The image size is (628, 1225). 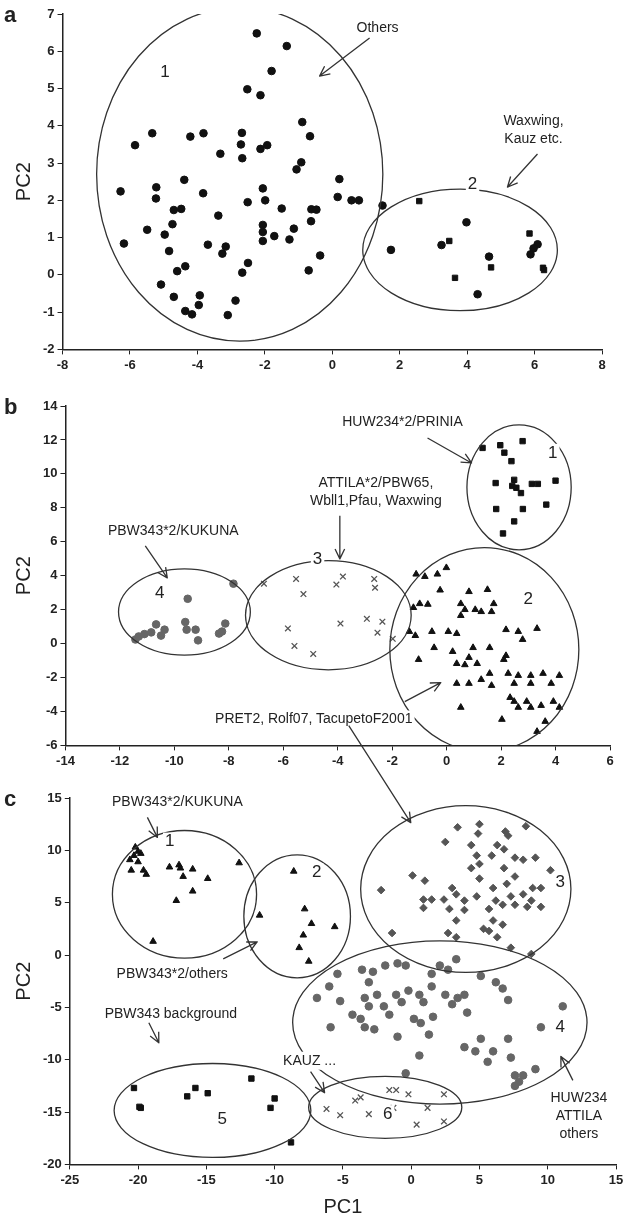 What do you see at coordinates (10, 799) in the screenshot?
I see `chart-title: c` at bounding box center [10, 799].